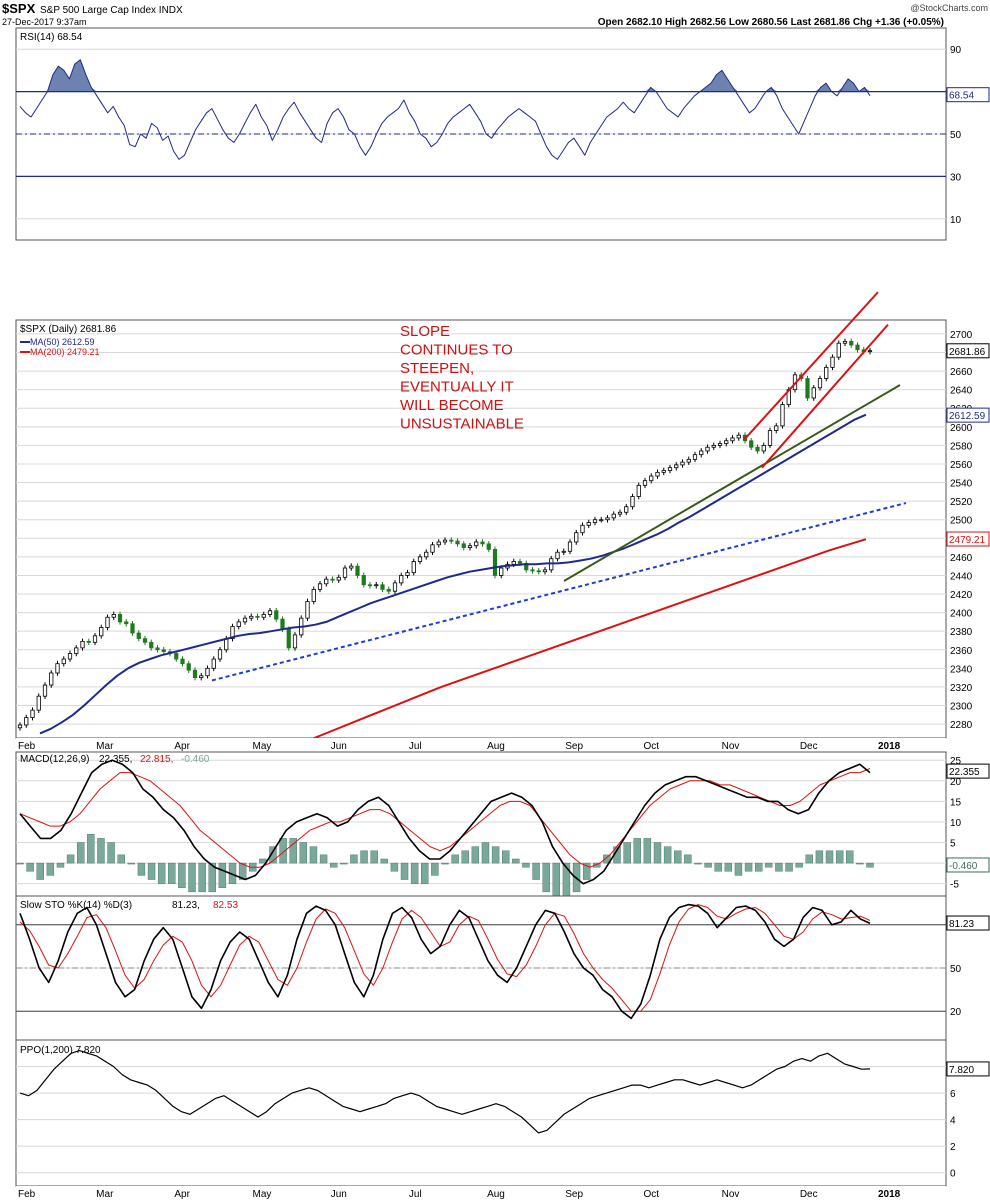 Image resolution: width=990 pixels, height=1204 pixels. What do you see at coordinates (961, 558) in the screenshot?
I see `price-tick-12: 2460` at bounding box center [961, 558].